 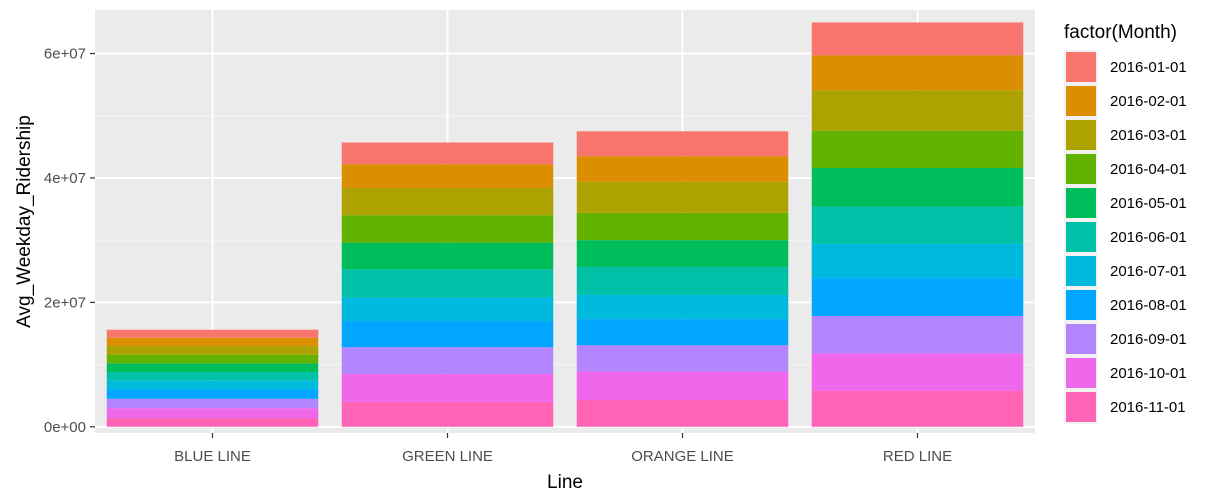 What do you see at coordinates (24, 221) in the screenshot?
I see `y-axis-title: Avg_Weekday_Ridership` at bounding box center [24, 221].